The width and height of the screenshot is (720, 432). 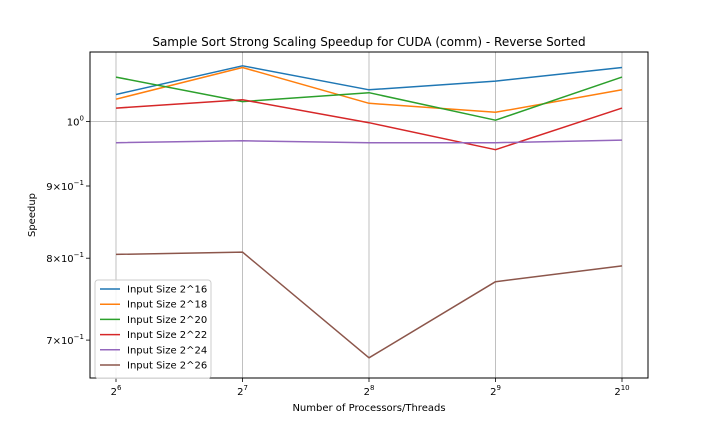 I want to click on y-axis-ticks: 100 9×10⁻¹ 8×10⁻¹ 7×10⁻¹, so click(x=68, y=231).